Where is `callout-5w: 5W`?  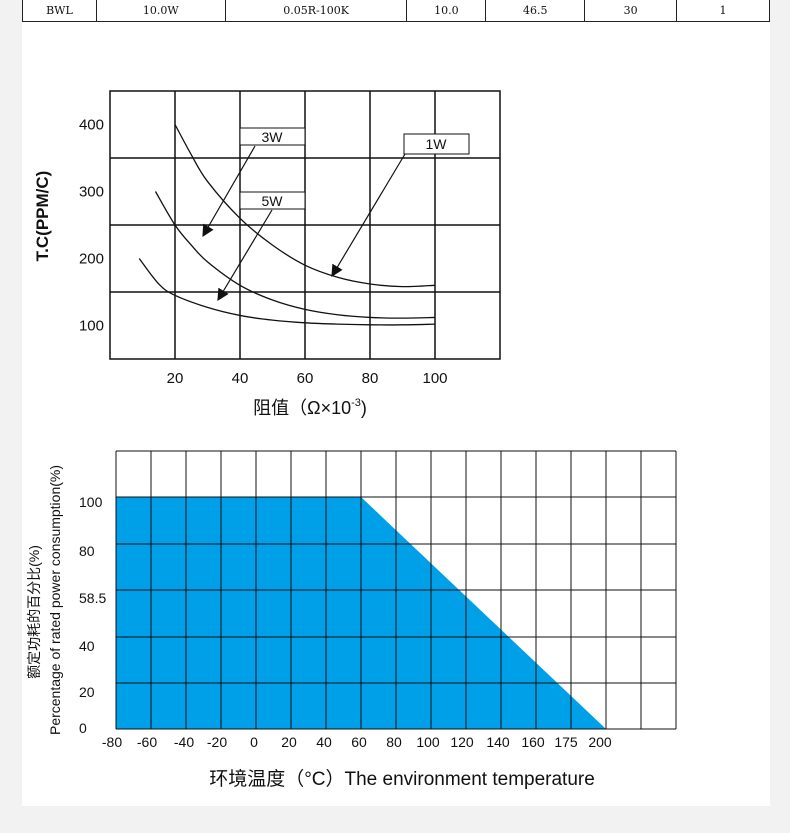 callout-5w: 5W is located at coordinates (261, 246).